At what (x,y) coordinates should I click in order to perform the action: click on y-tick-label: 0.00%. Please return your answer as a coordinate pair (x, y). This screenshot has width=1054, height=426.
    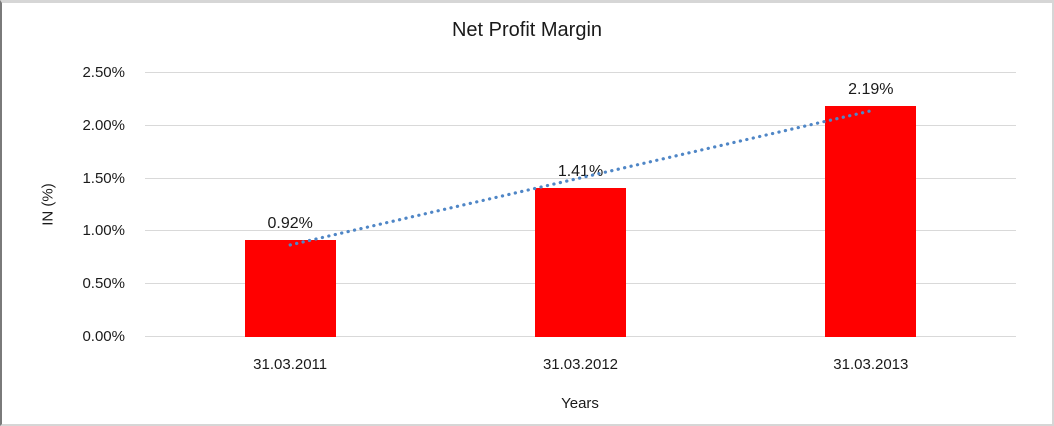
    Looking at the image, I should click on (103, 336).